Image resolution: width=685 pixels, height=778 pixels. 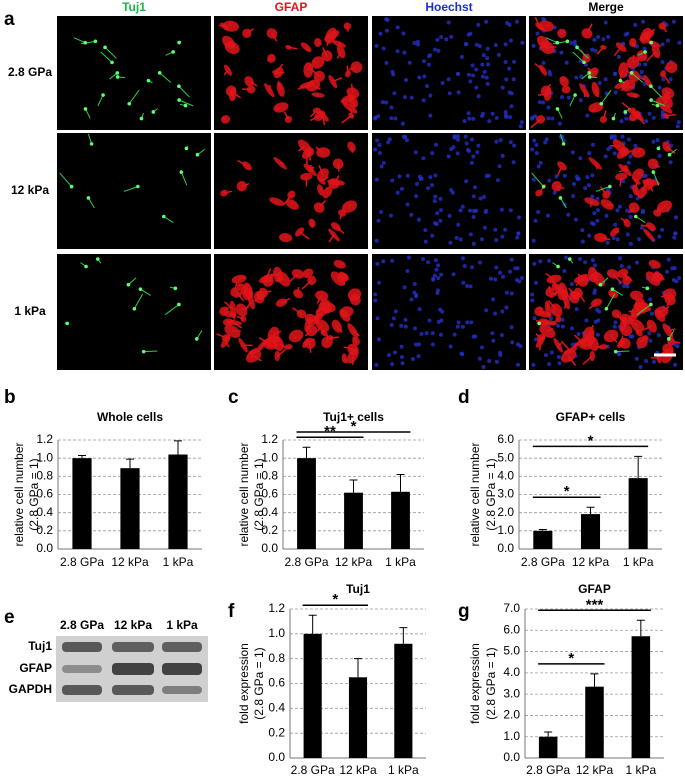 What do you see at coordinates (505, 476) in the screenshot?
I see `y-tick-label: 4.0` at bounding box center [505, 476].